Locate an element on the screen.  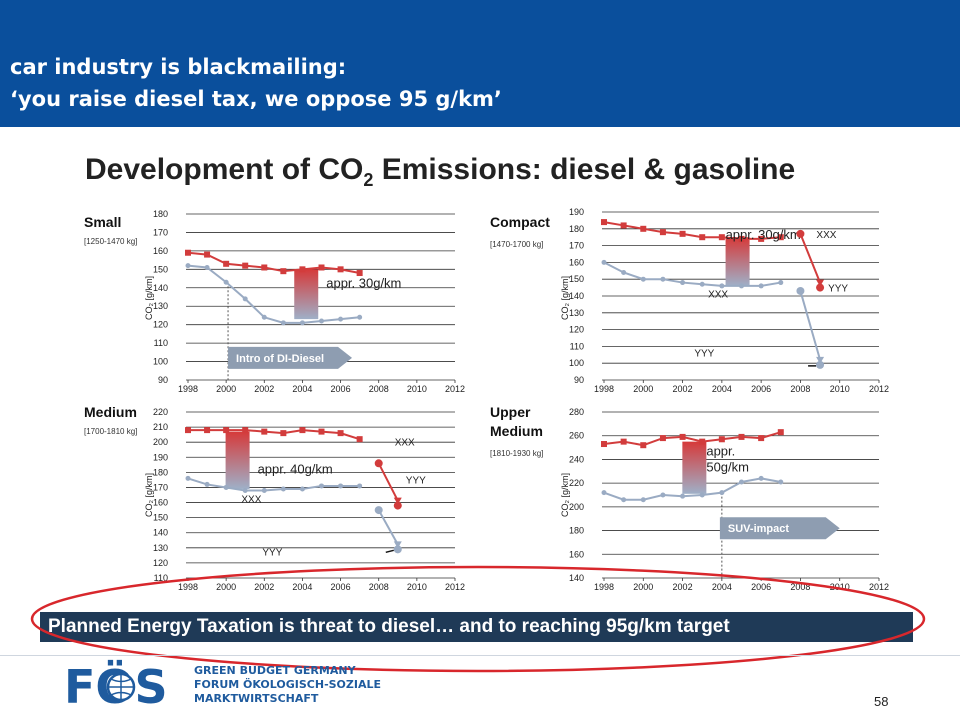
panel-title: Medium is located at coordinates (110, 412).